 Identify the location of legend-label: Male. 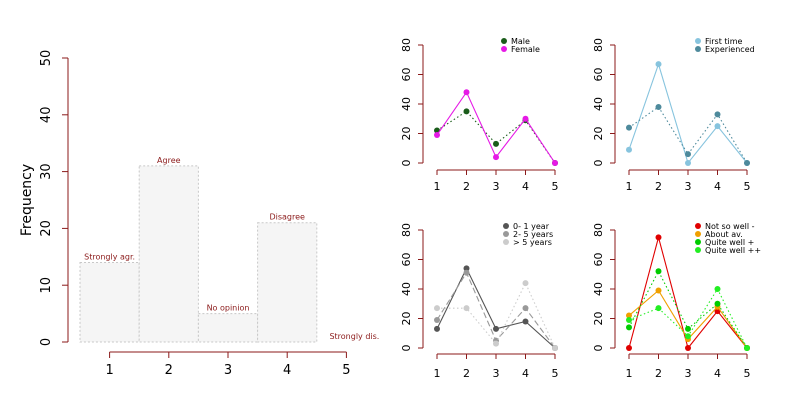
(520, 41).